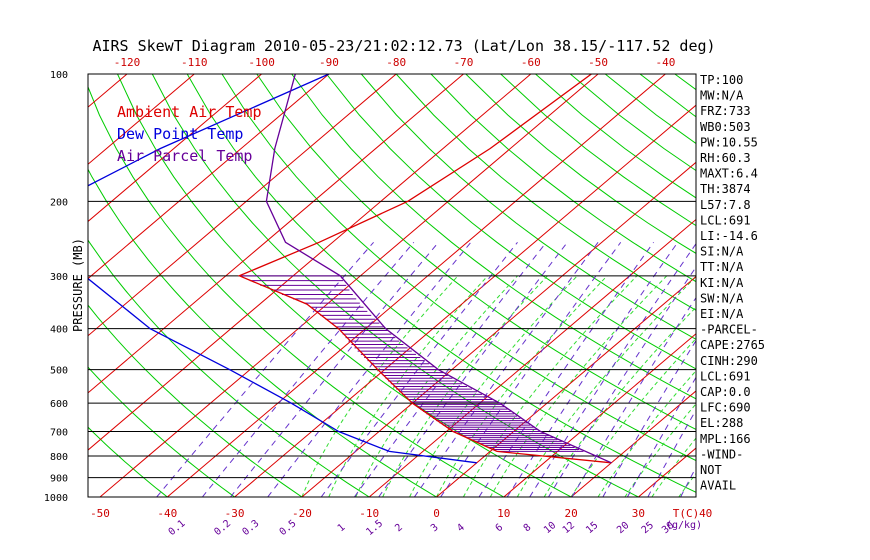 This screenshot has width=870, height=560. What do you see at coordinates (222, 528) in the screenshot?
I see `mixing-ratio-label: 0.2` at bounding box center [222, 528].